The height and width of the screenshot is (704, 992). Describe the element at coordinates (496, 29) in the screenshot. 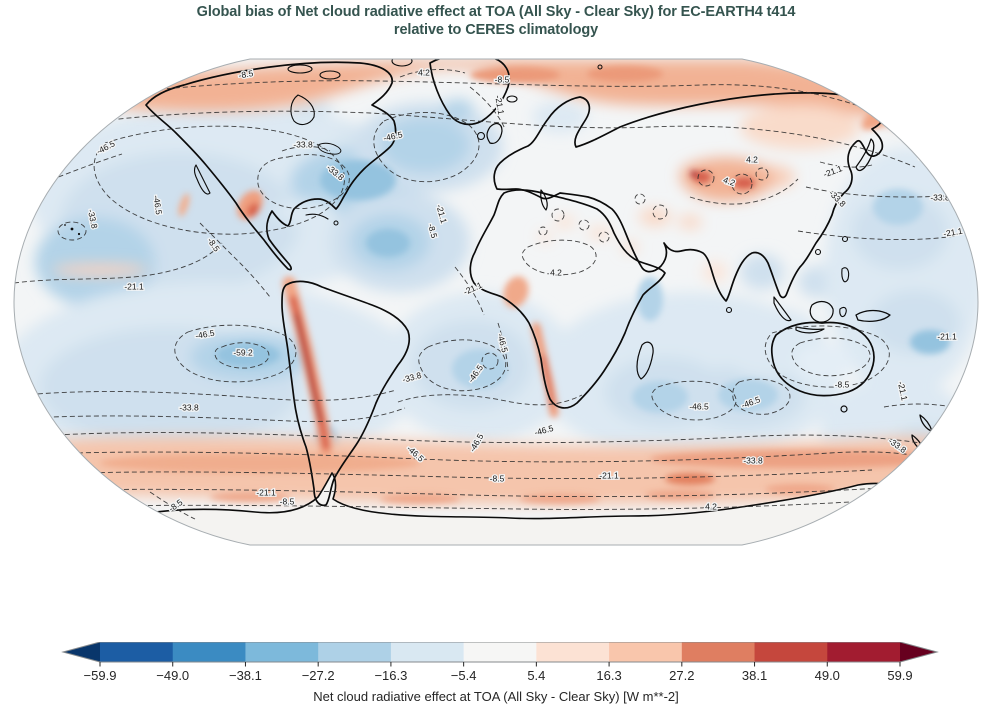

I see `title-line-2: relative to CERES climatology` at that location.